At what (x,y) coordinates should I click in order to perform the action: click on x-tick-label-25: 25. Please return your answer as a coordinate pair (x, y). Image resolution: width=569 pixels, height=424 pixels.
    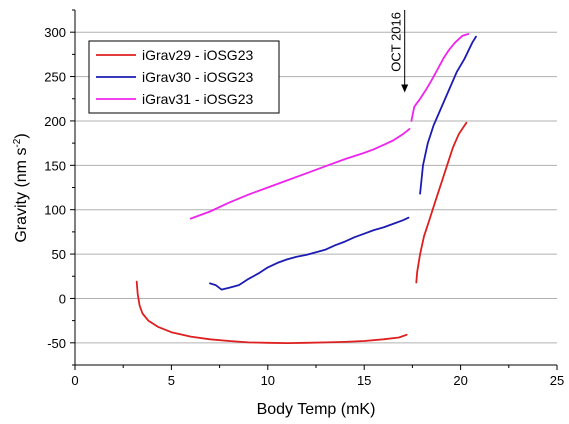
    Looking at the image, I should click on (557, 380).